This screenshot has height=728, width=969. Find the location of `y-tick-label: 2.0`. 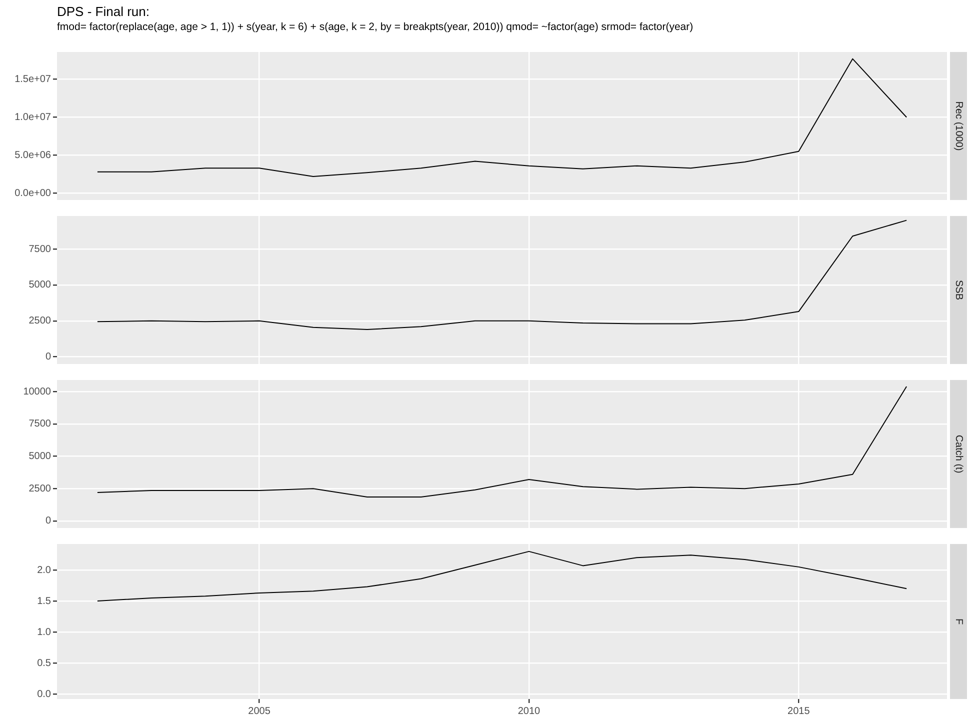

y-tick-label: 2.0 is located at coordinates (44, 570).